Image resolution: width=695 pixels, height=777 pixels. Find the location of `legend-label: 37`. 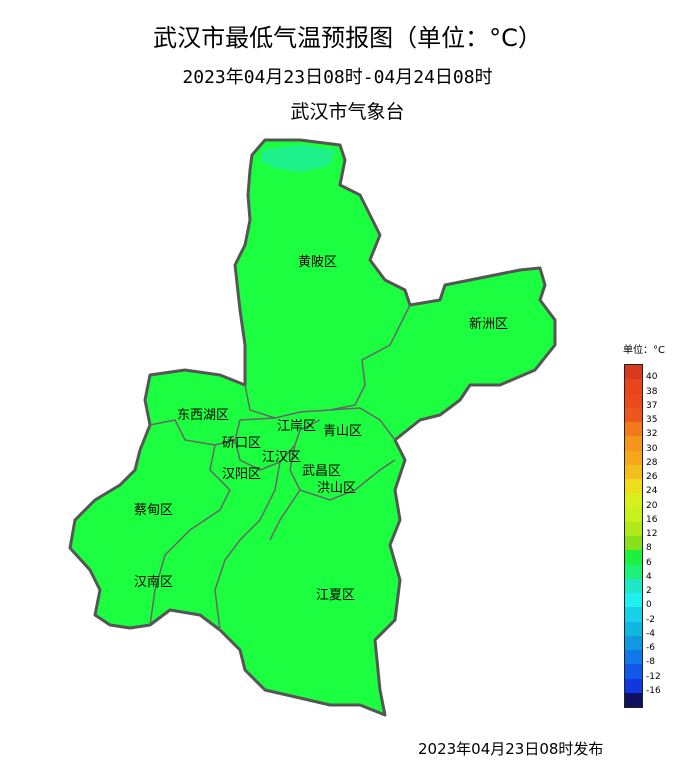

legend-label: 37 is located at coordinates (652, 405).